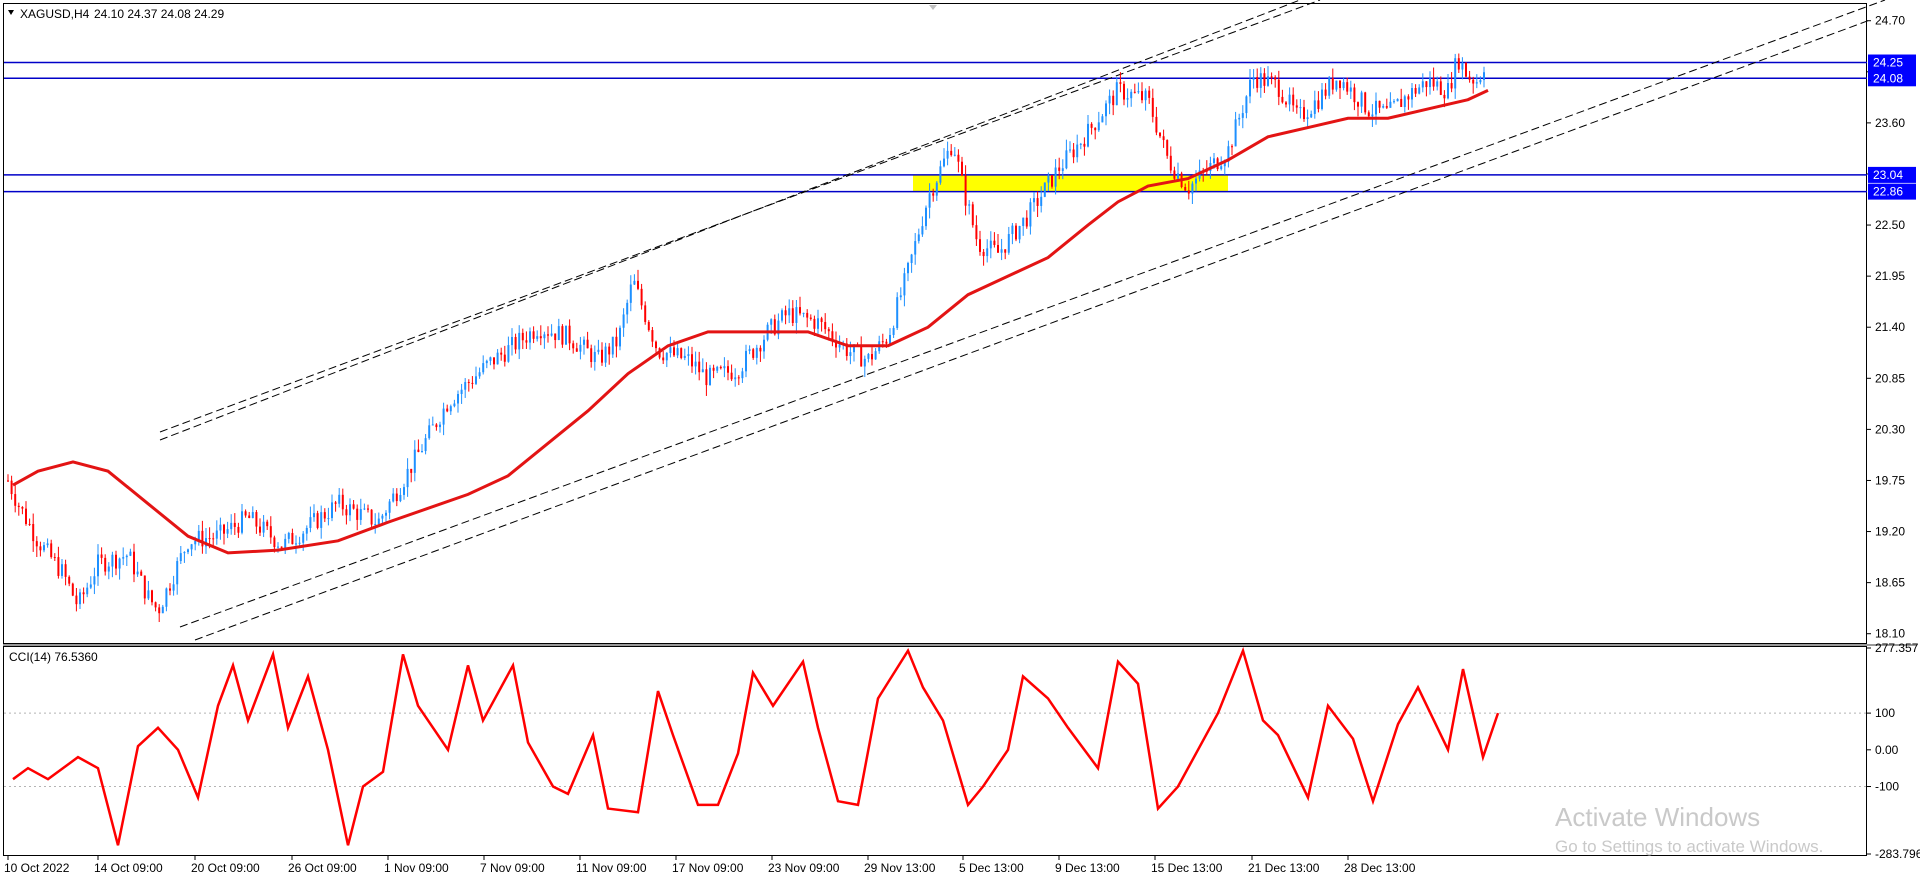 The height and width of the screenshot is (882, 1920). I want to click on chart-shift-marker-icon, so click(933, 7).